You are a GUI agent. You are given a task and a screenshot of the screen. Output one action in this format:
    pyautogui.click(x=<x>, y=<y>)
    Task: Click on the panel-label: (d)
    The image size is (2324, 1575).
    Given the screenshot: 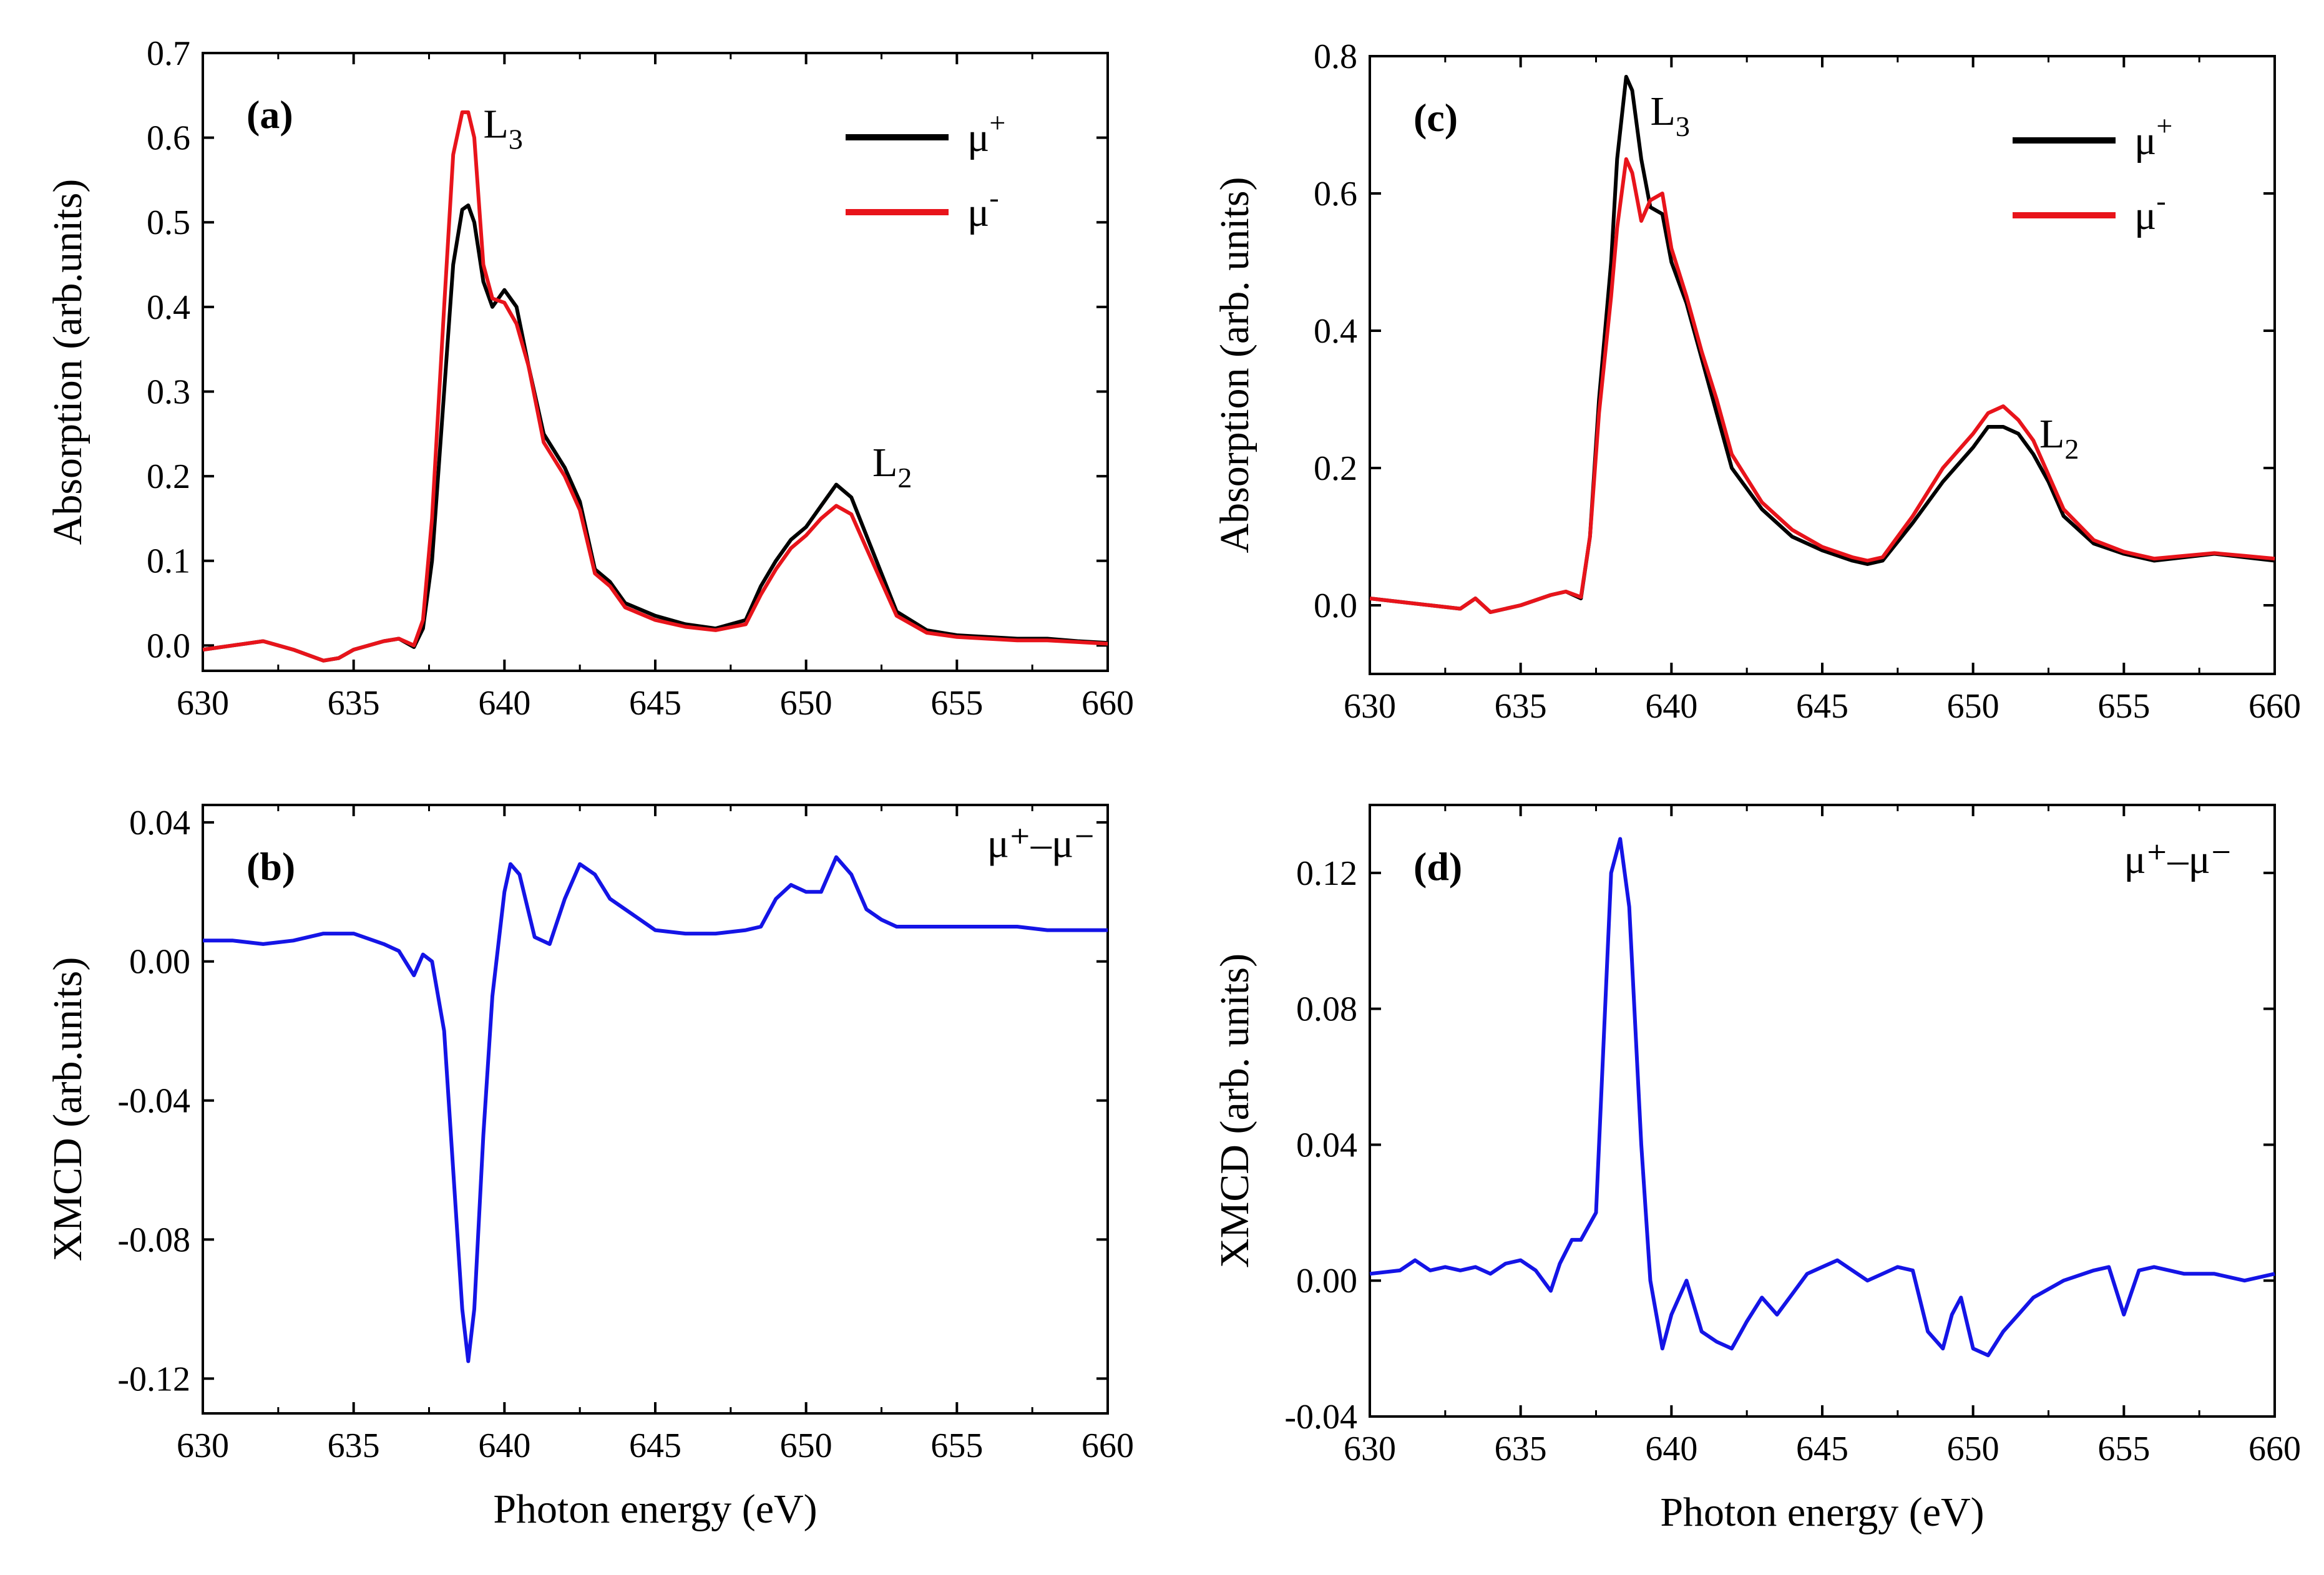 What is the action you would take?
    pyautogui.click(x=1437, y=866)
    